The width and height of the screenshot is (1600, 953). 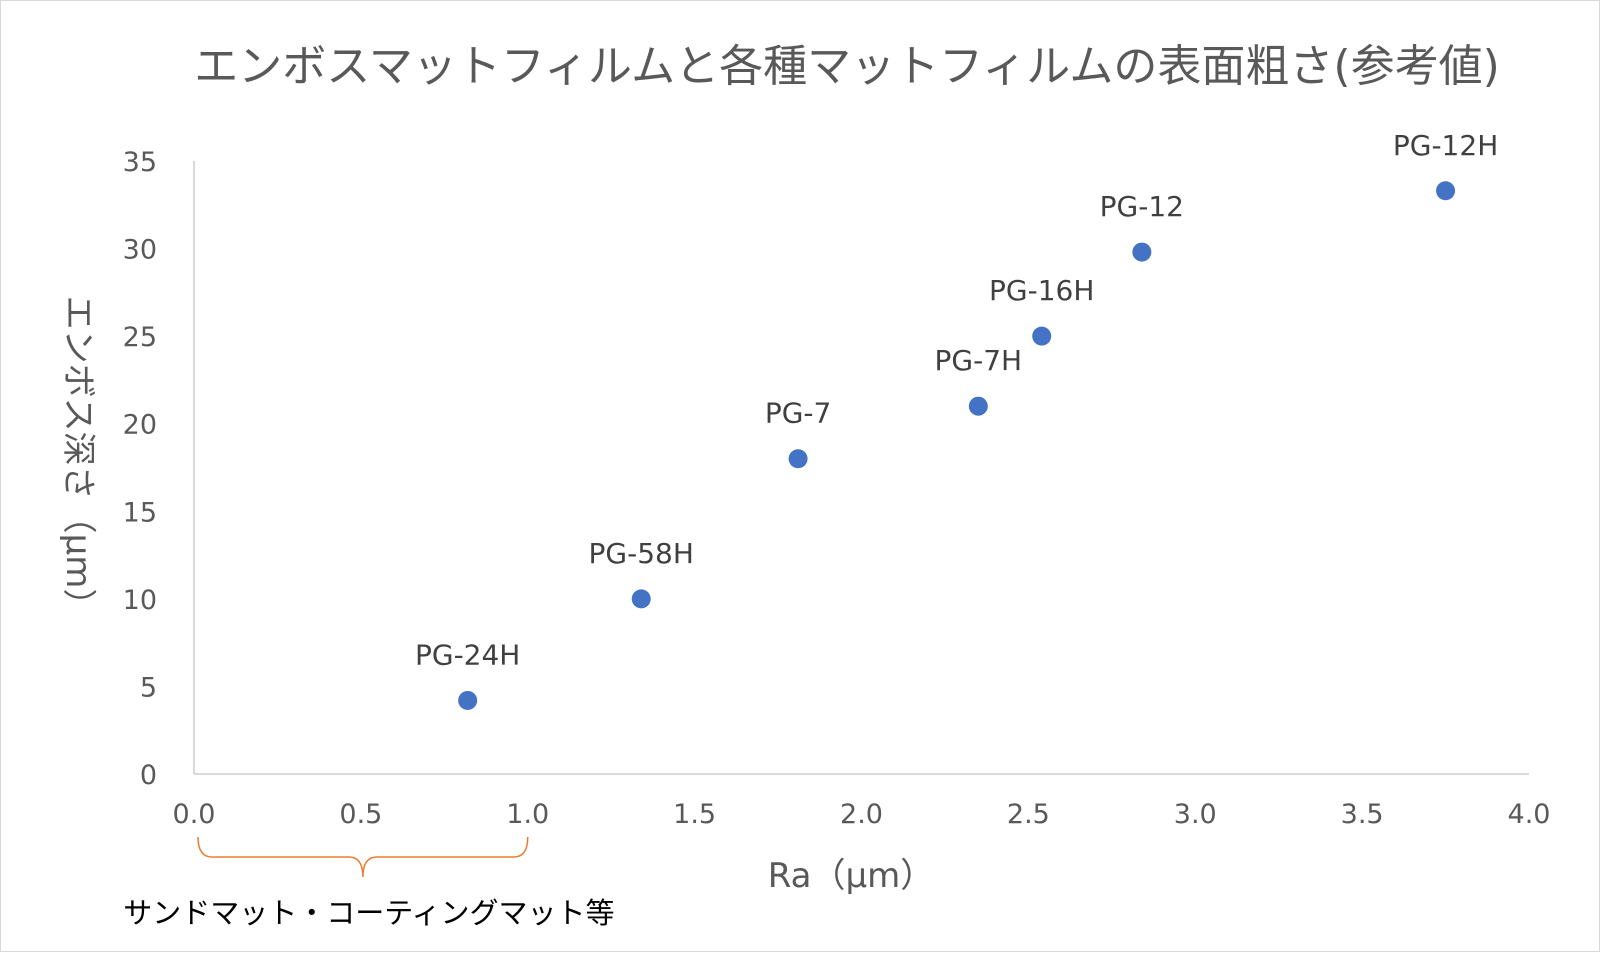 I want to click on data-label: PG-24H, so click(x=467, y=654).